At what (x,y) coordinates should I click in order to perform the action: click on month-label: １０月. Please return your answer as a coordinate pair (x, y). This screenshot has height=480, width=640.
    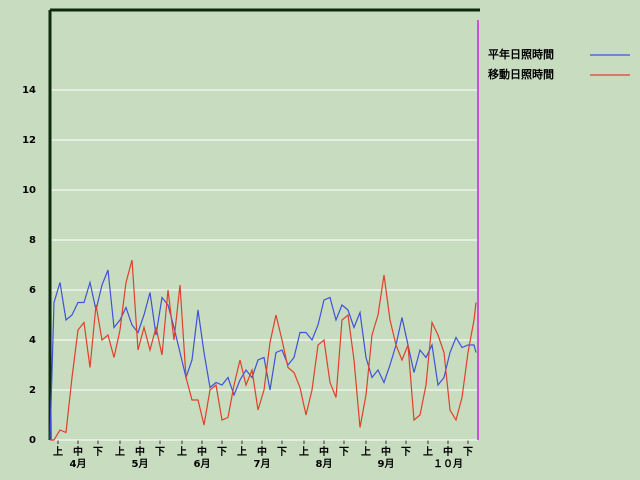
    Looking at the image, I should click on (448, 464).